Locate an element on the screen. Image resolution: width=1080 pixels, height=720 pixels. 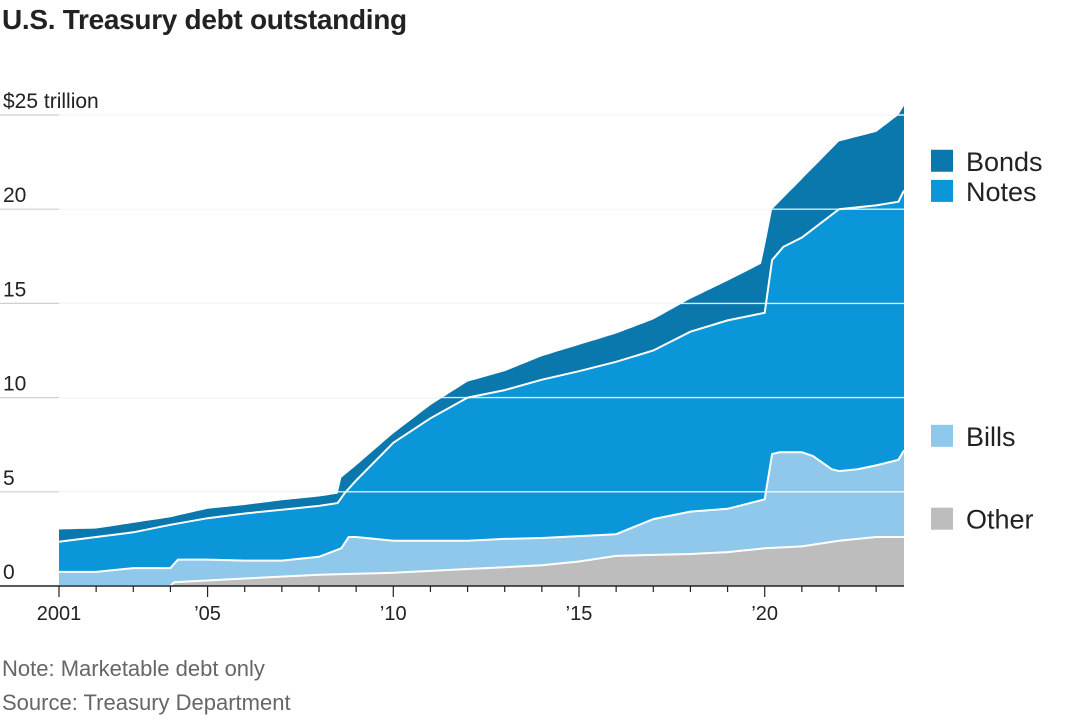
area-other is located at coordinates (481, 561).